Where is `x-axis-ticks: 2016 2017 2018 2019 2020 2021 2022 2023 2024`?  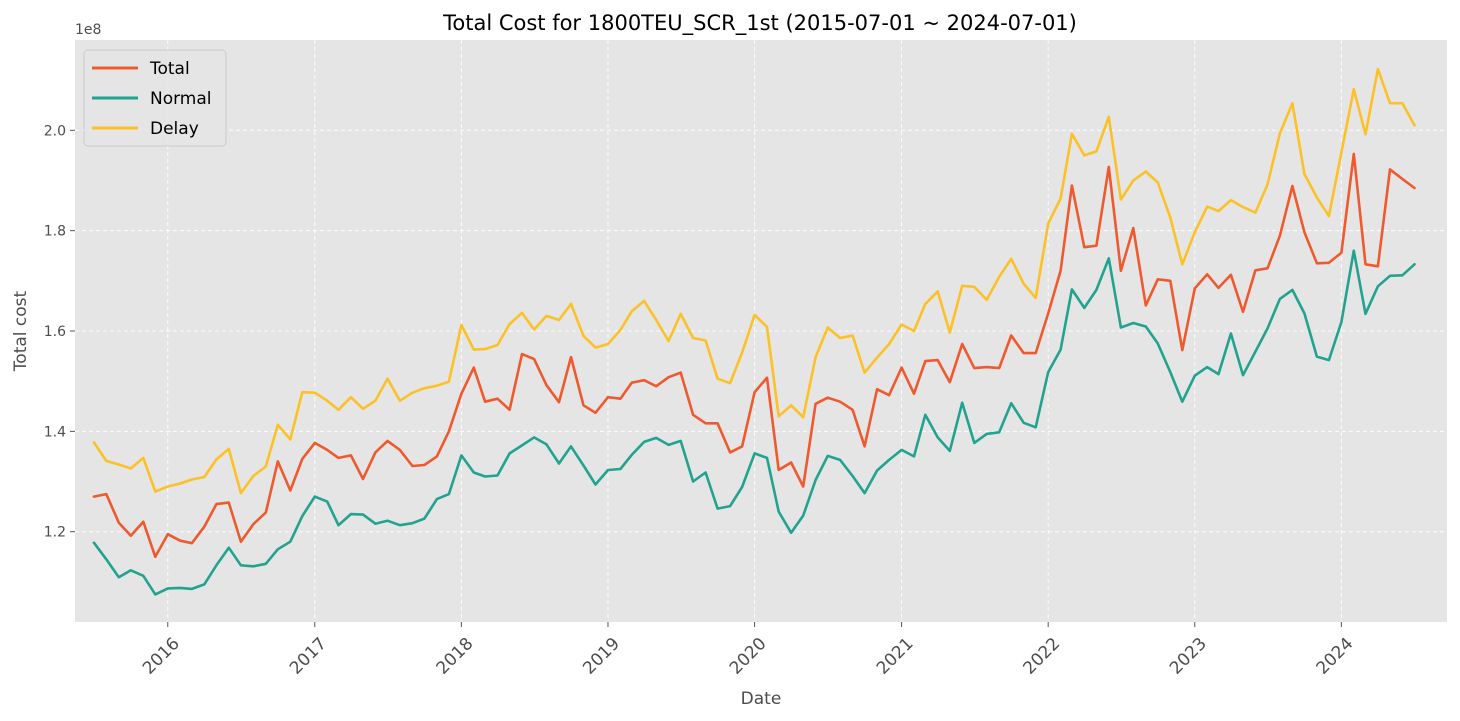
x-axis-ticks: 2016 2017 2018 2019 2020 2021 2022 2023 2024 is located at coordinates (748, 650).